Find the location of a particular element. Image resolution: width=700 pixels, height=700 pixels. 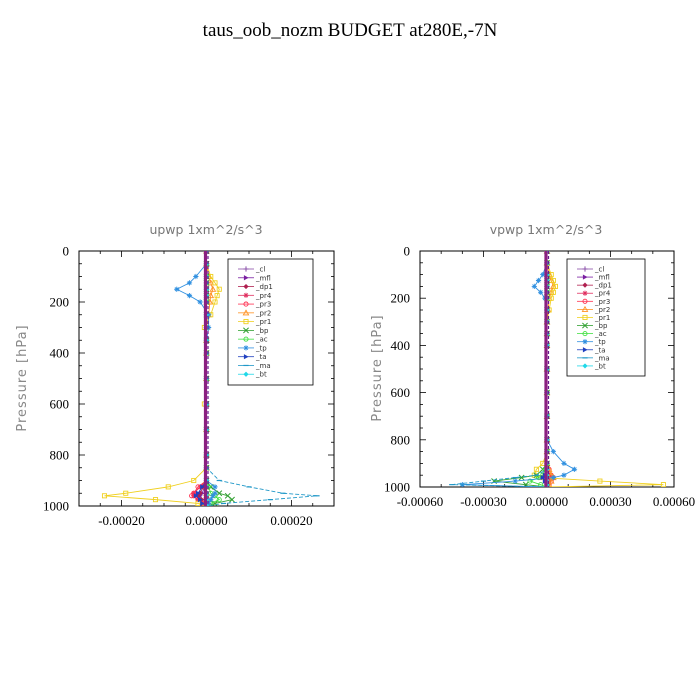

legend-label: _ta is located at coordinates (261, 357).